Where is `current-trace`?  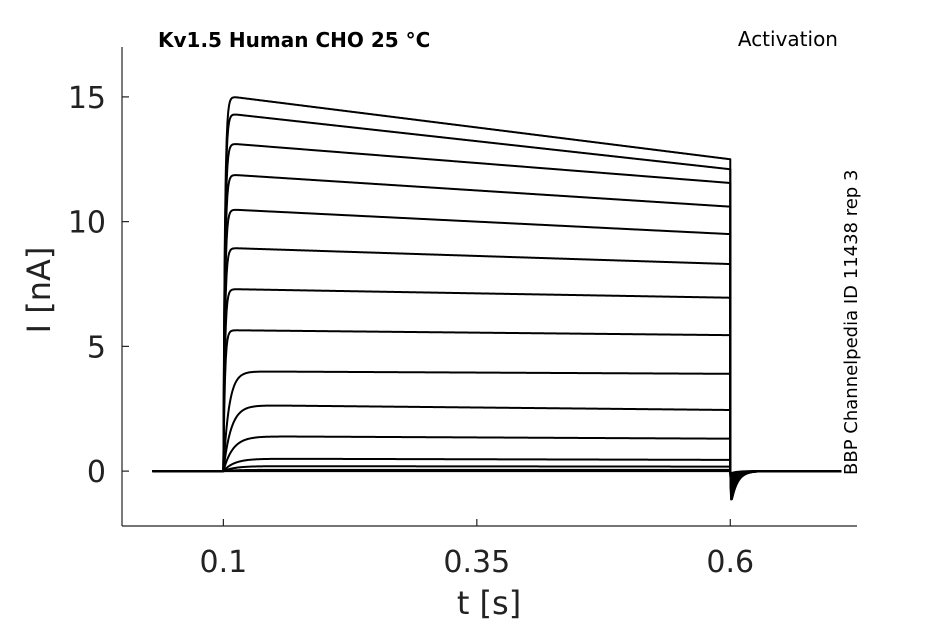
current-trace is located at coordinates (497, 428).